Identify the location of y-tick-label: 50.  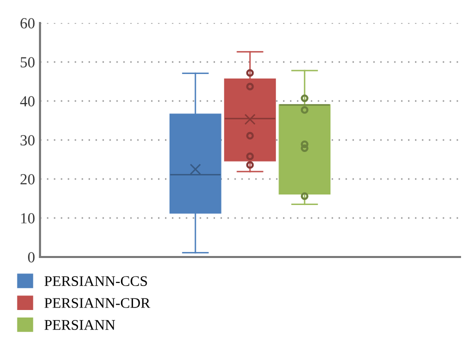
(27, 62).